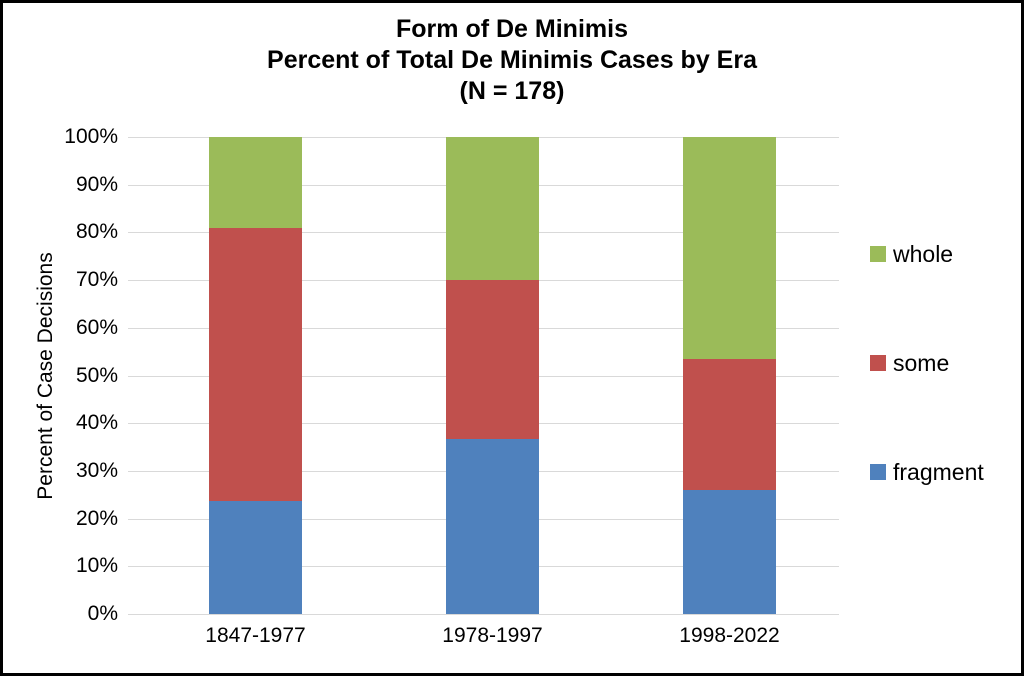 The height and width of the screenshot is (676, 1024). I want to click on legend-entry-fragment: fragment, so click(927, 471).